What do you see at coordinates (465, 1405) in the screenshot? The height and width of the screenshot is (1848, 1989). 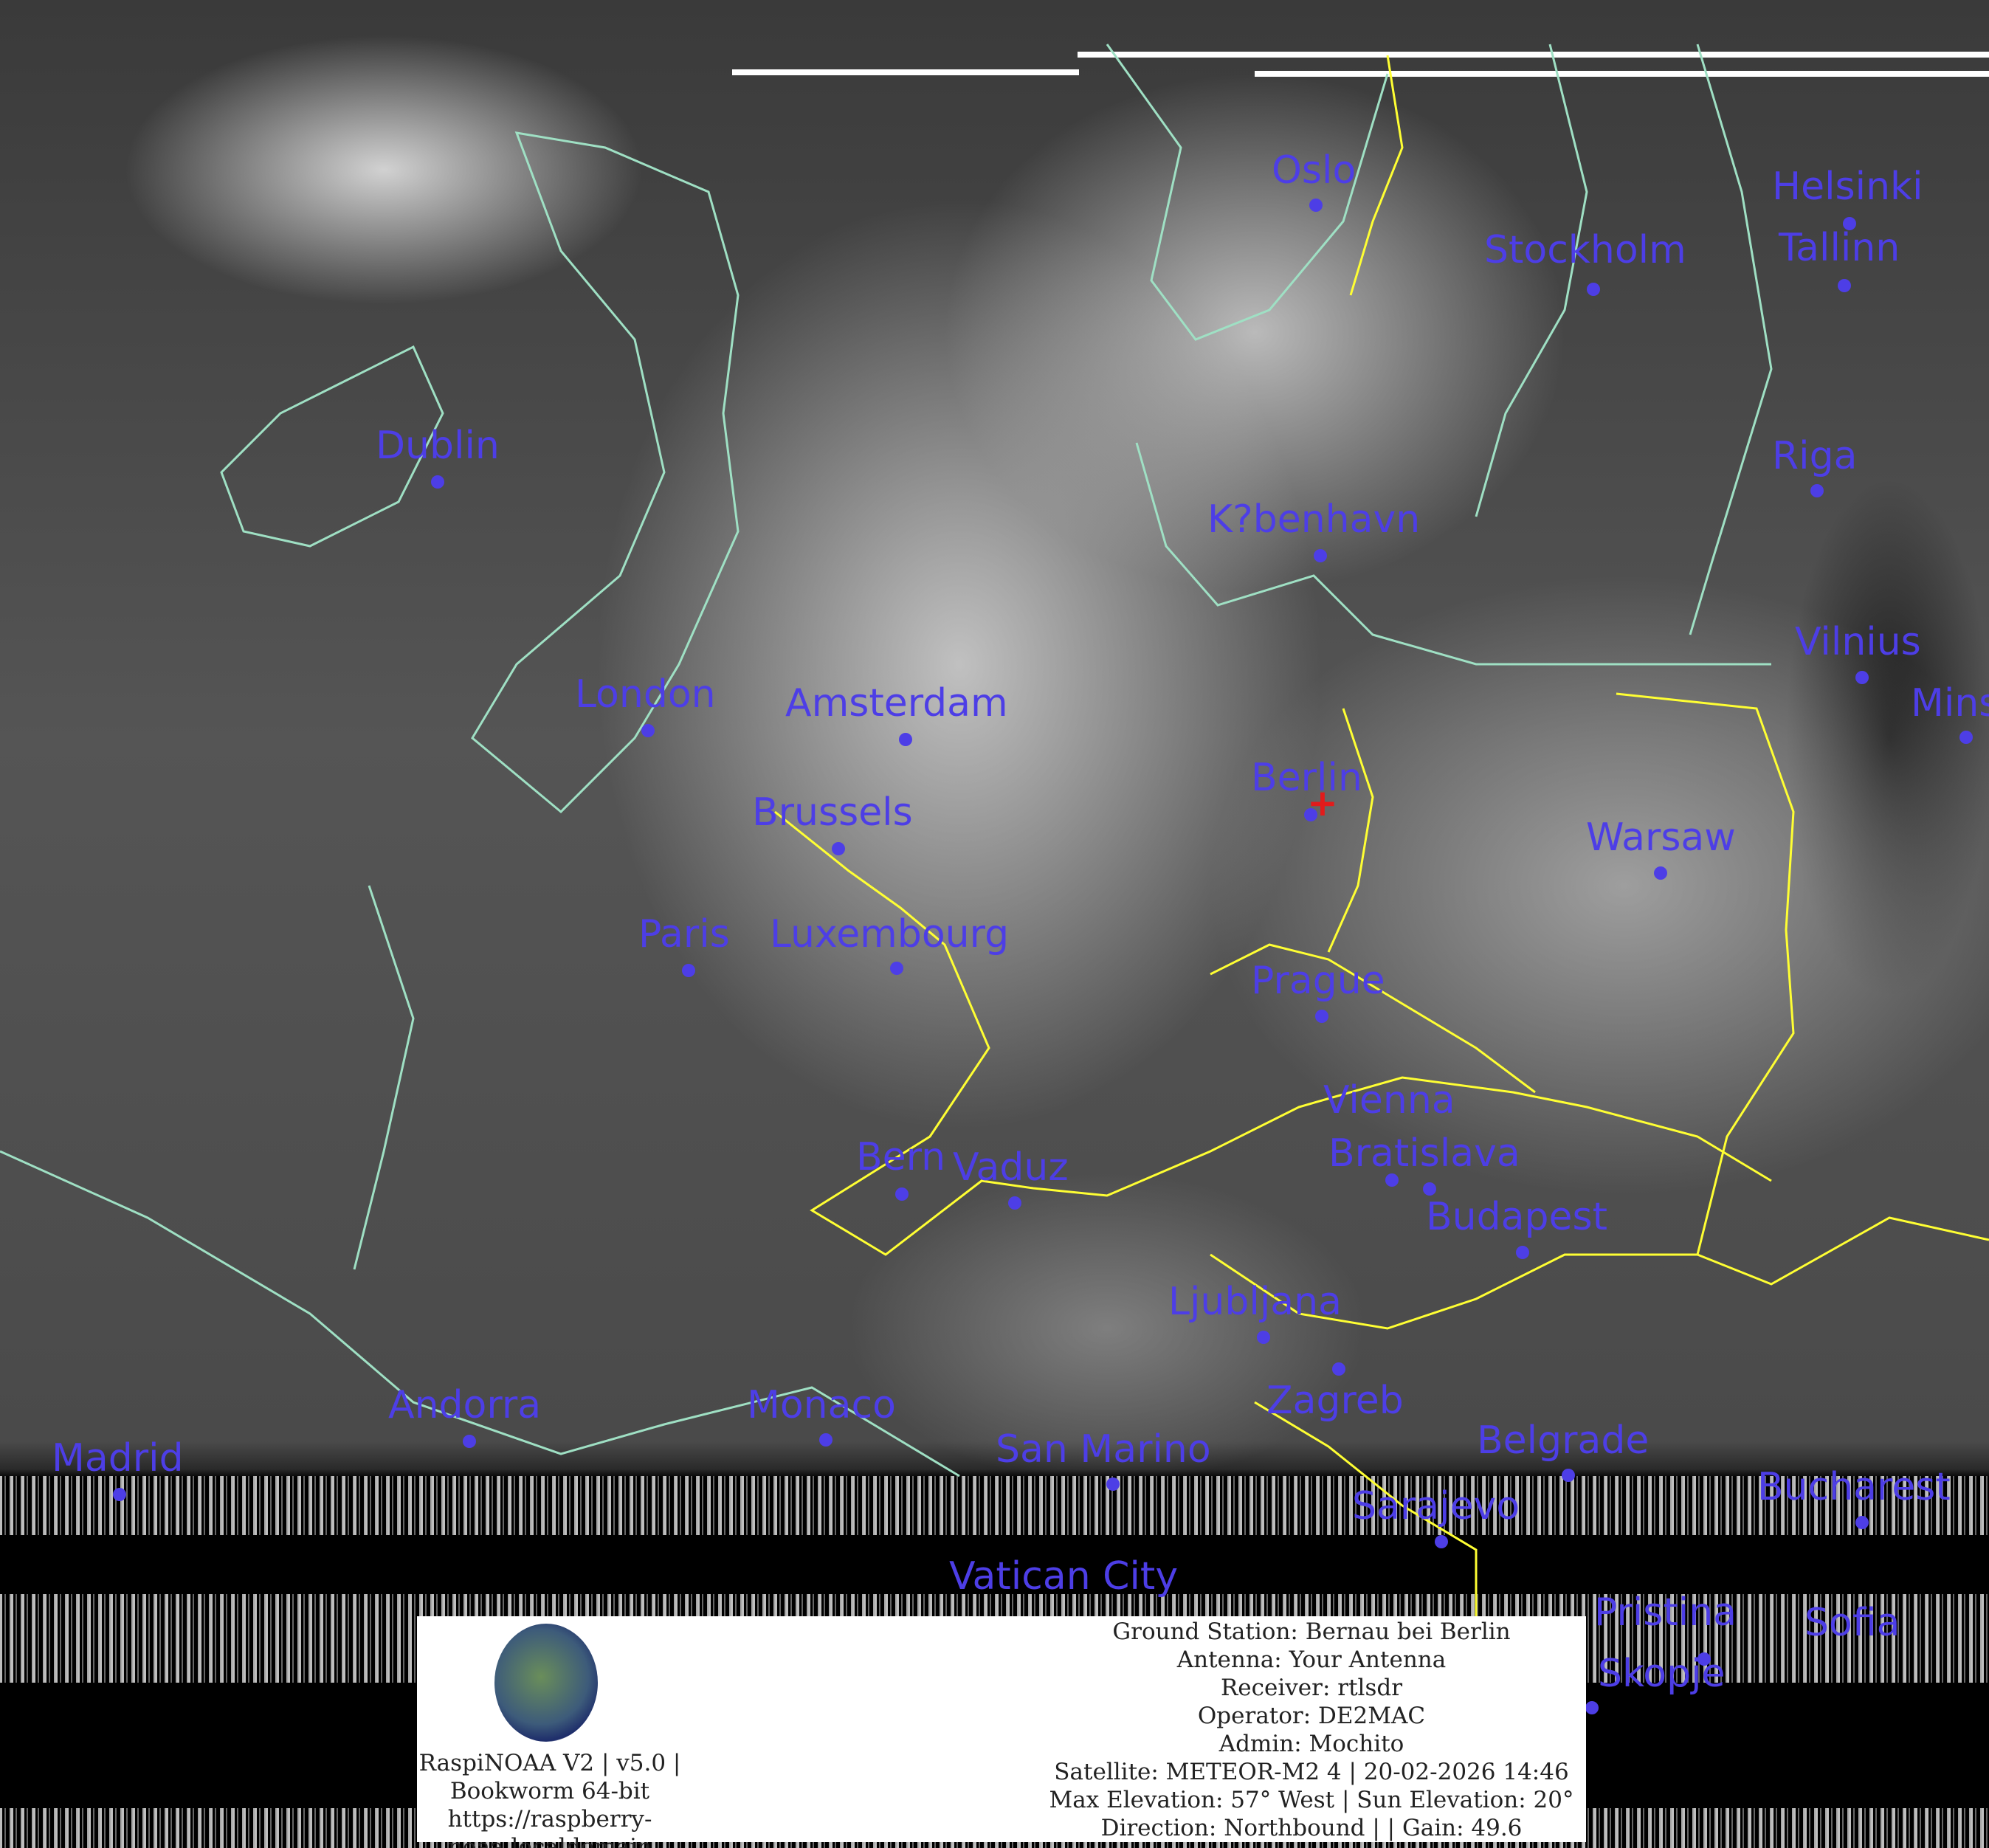 I see `city-label-andorra: Andorra` at bounding box center [465, 1405].